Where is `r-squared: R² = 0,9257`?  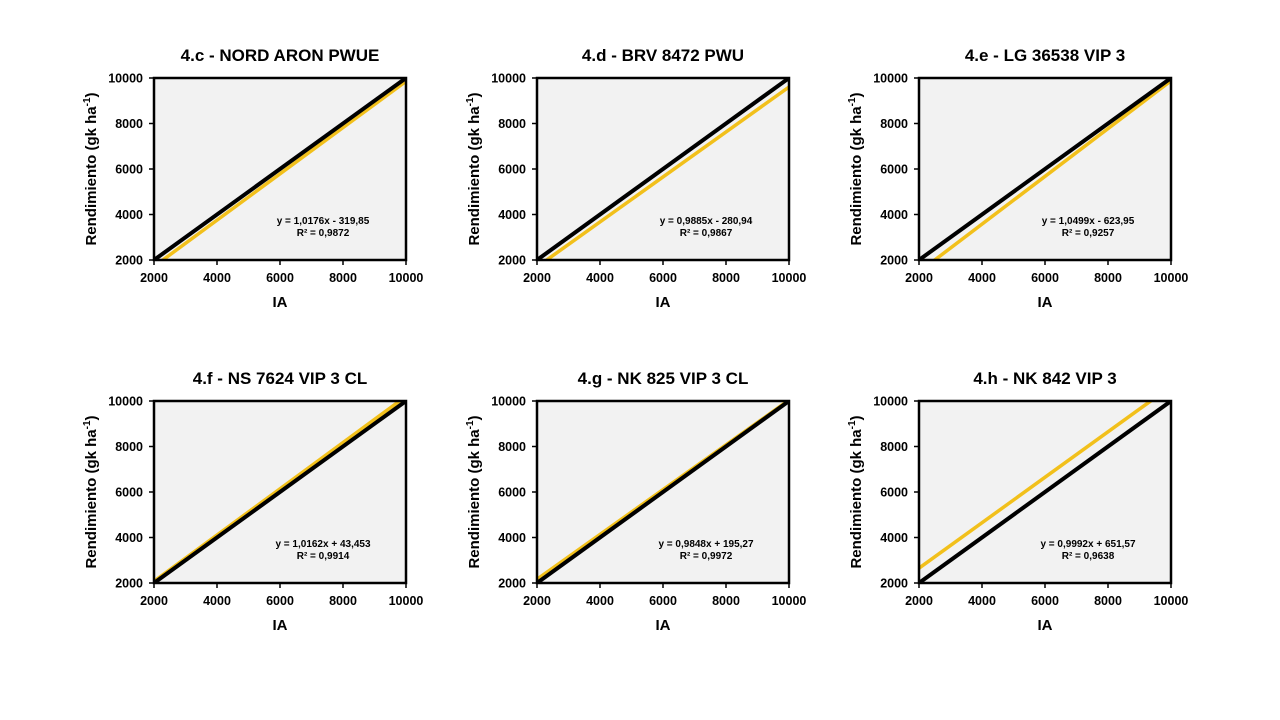 r-squared: R² = 0,9257 is located at coordinates (1088, 233).